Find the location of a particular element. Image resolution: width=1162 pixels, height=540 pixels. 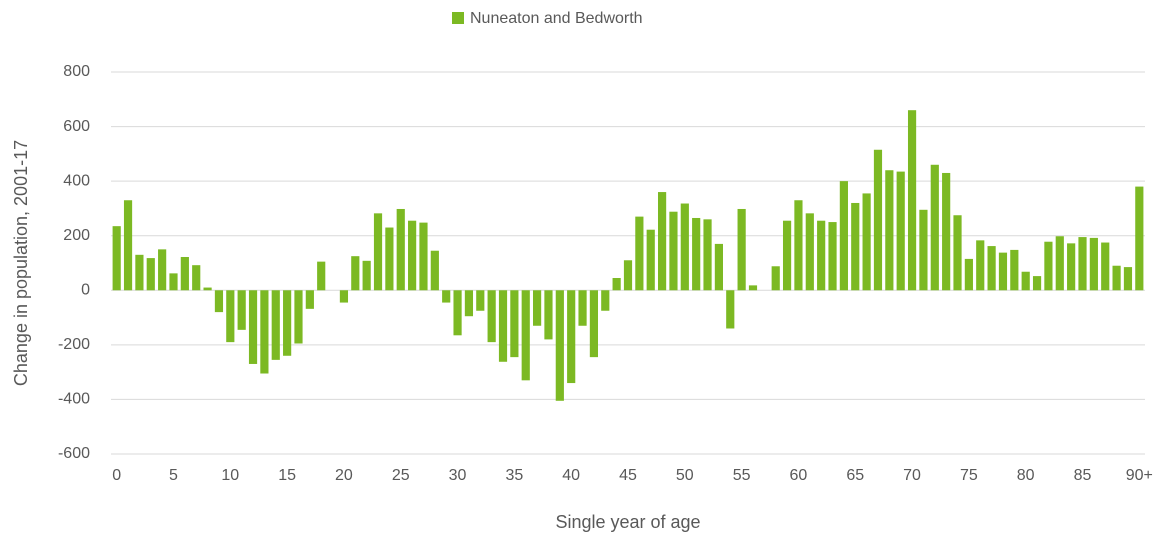

x-axis-label: Single year of age is located at coordinates (627, 522).